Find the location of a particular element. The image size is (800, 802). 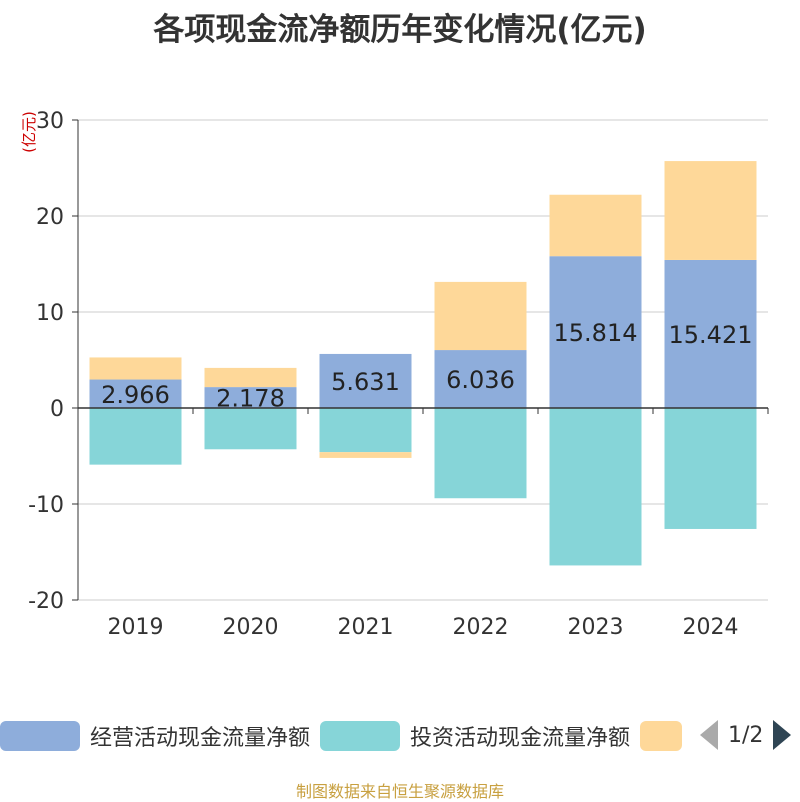

bar-series2-2021 is located at coordinates (365, 455).